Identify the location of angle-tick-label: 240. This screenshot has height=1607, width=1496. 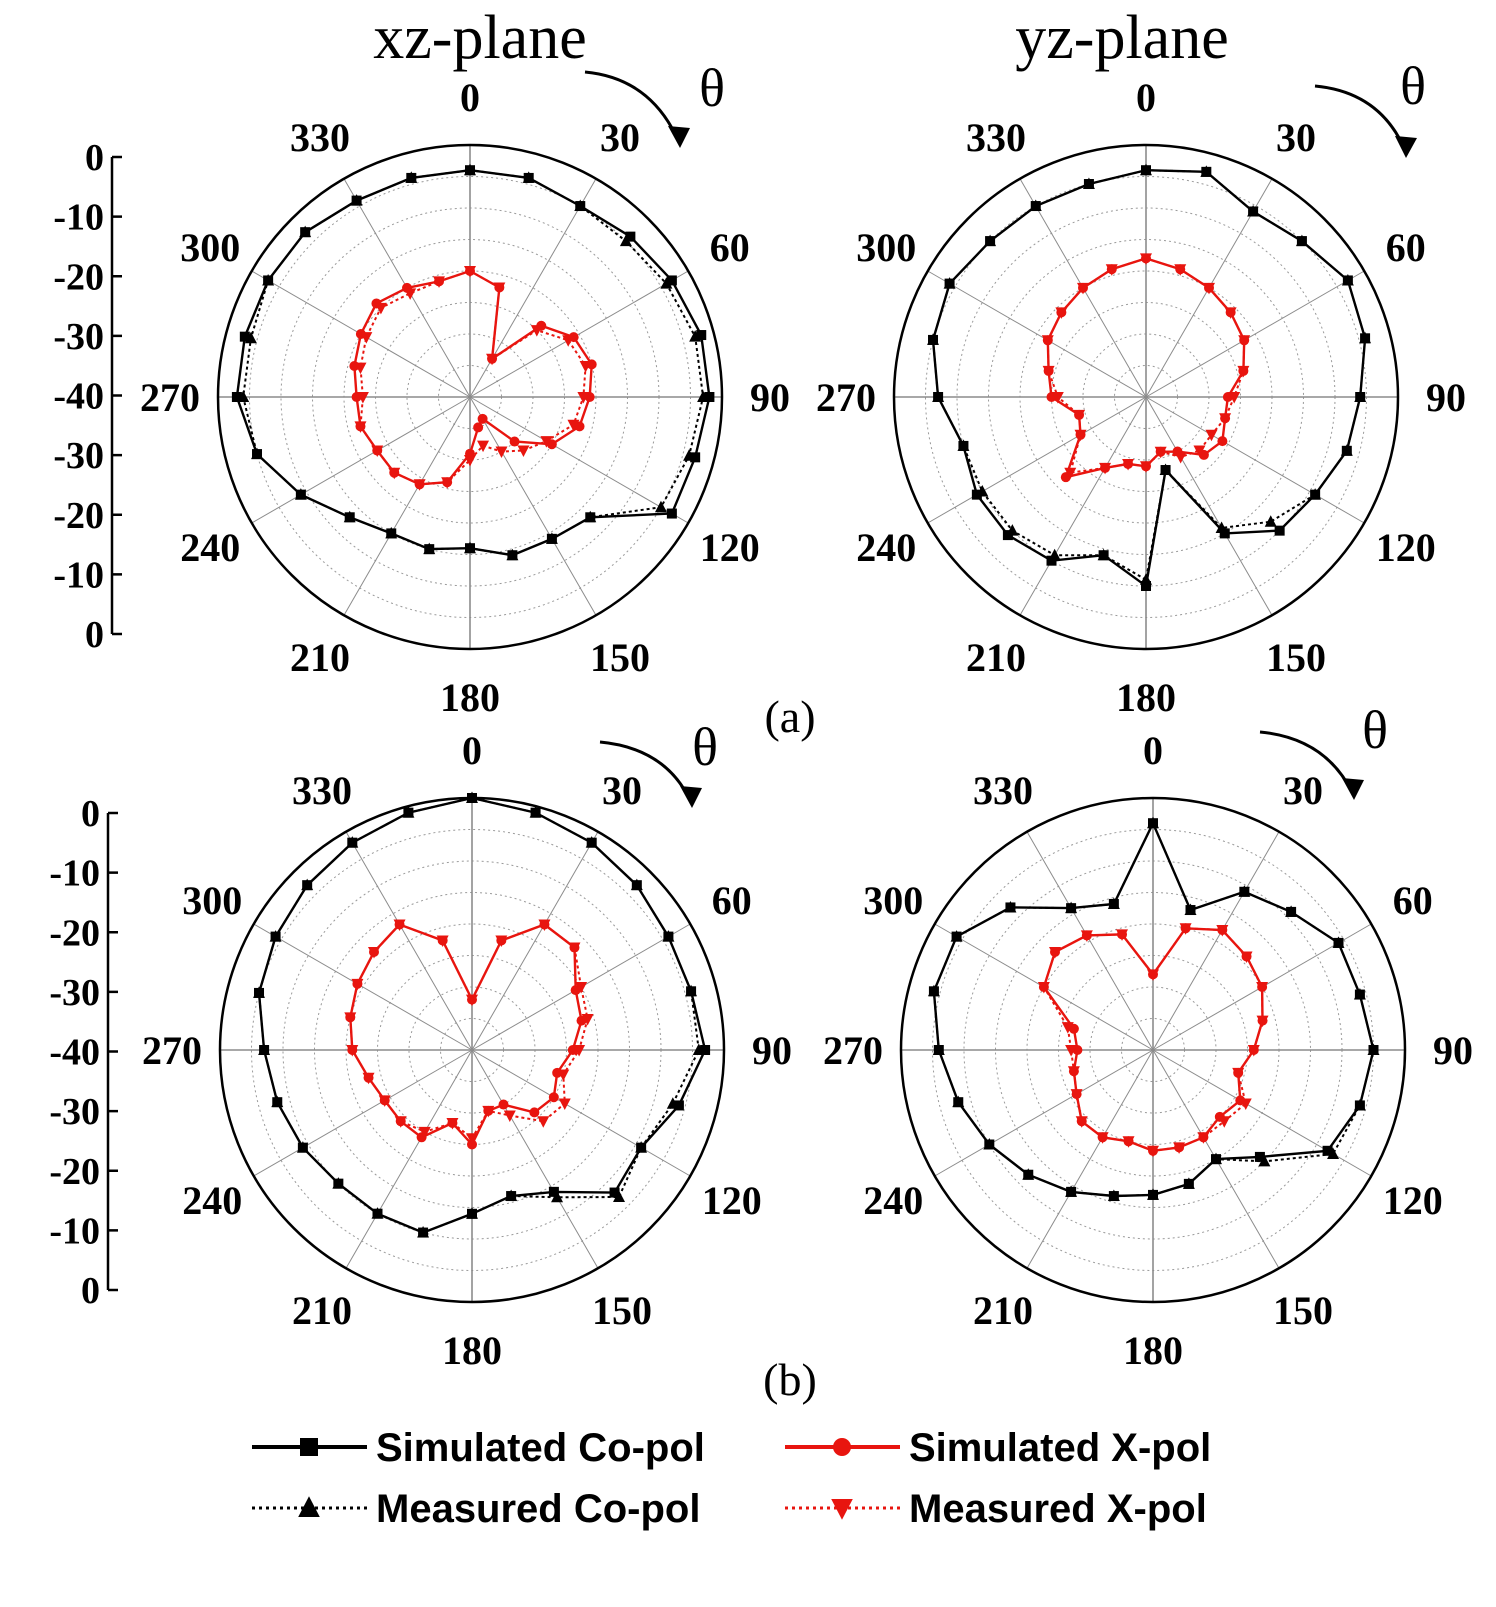
(886, 547).